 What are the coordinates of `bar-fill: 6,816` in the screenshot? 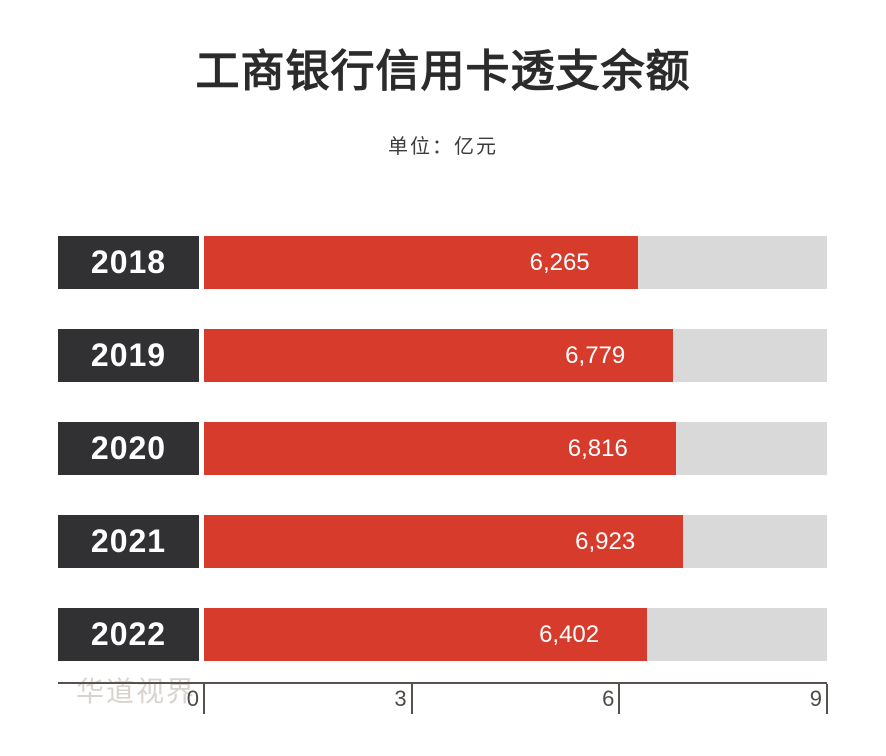 It's located at (440, 448).